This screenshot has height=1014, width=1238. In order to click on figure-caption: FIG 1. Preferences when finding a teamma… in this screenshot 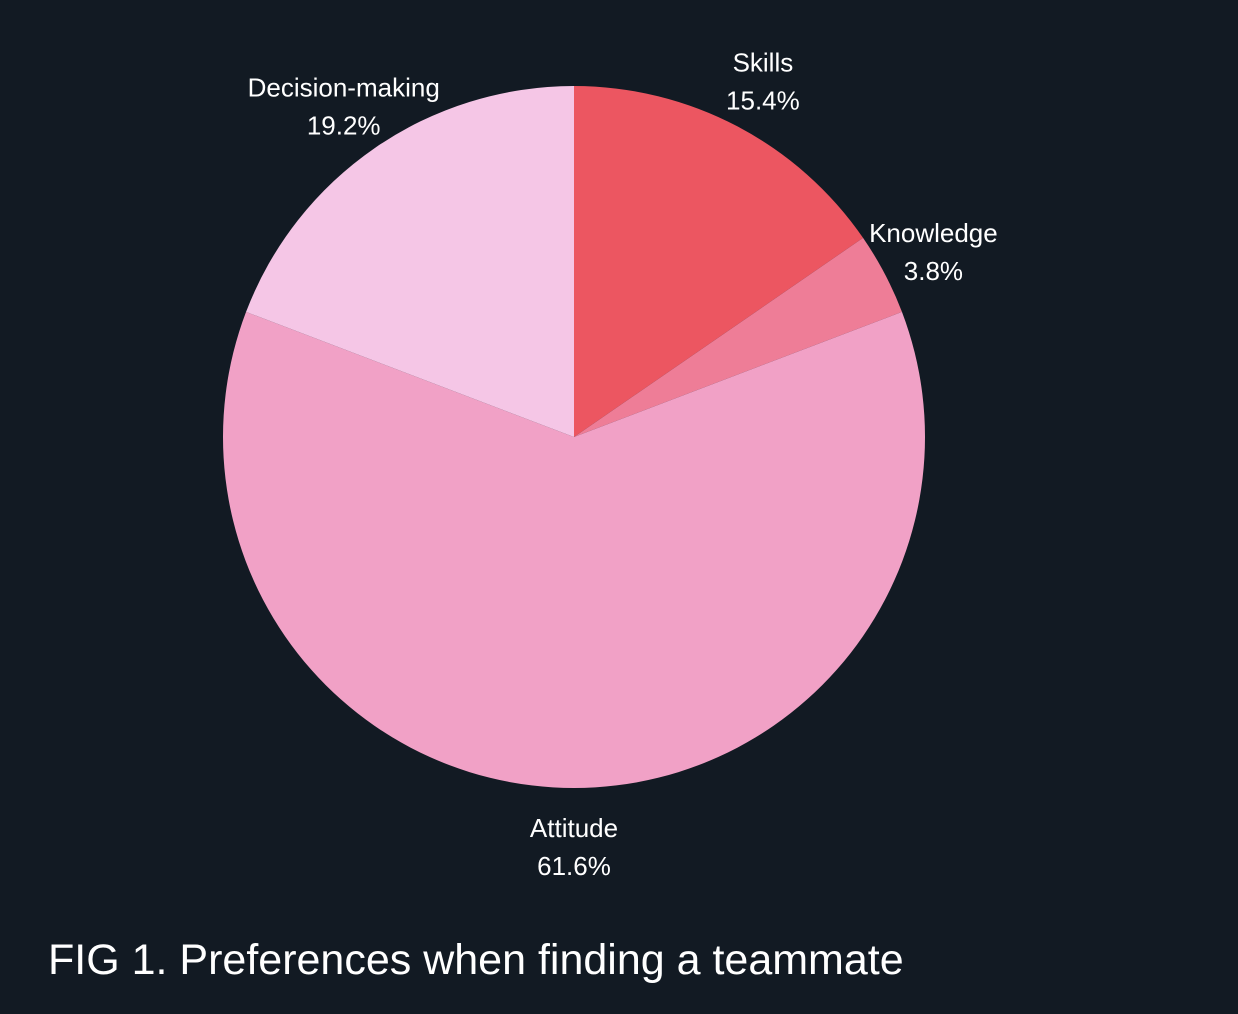, I will do `click(476, 960)`.